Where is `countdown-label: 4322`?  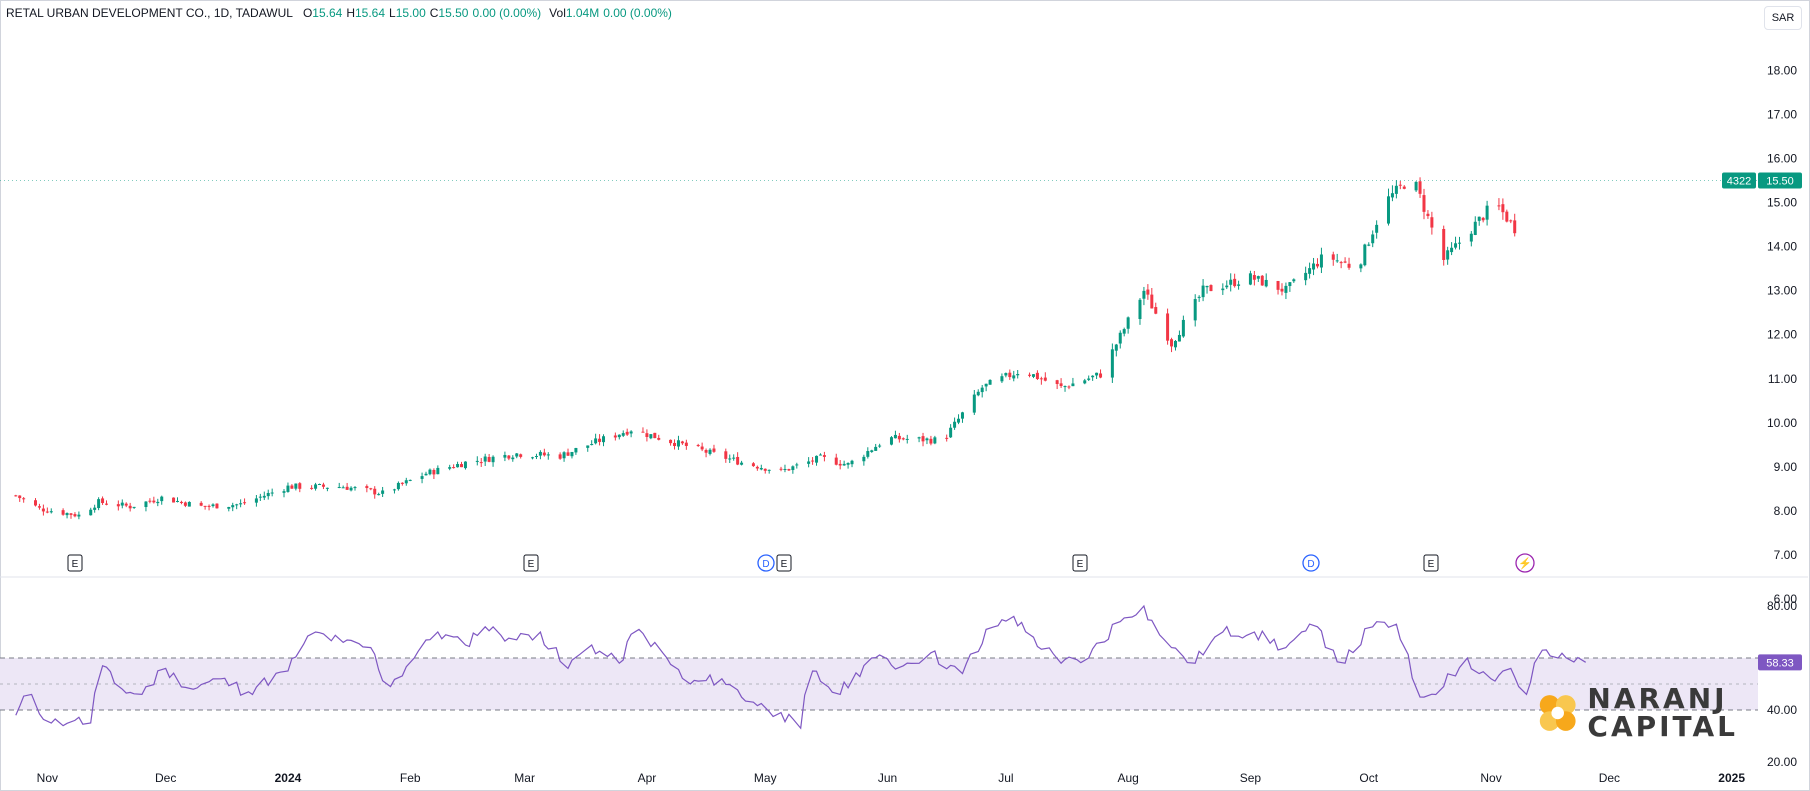 countdown-label: 4322 is located at coordinates (1739, 182).